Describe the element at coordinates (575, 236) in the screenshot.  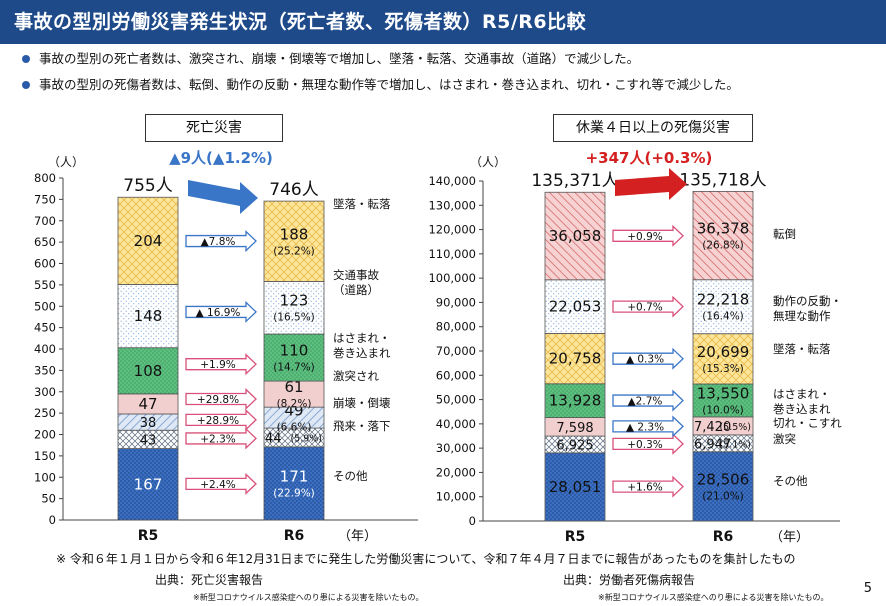
I see `bar-value-label: 36,058` at that location.